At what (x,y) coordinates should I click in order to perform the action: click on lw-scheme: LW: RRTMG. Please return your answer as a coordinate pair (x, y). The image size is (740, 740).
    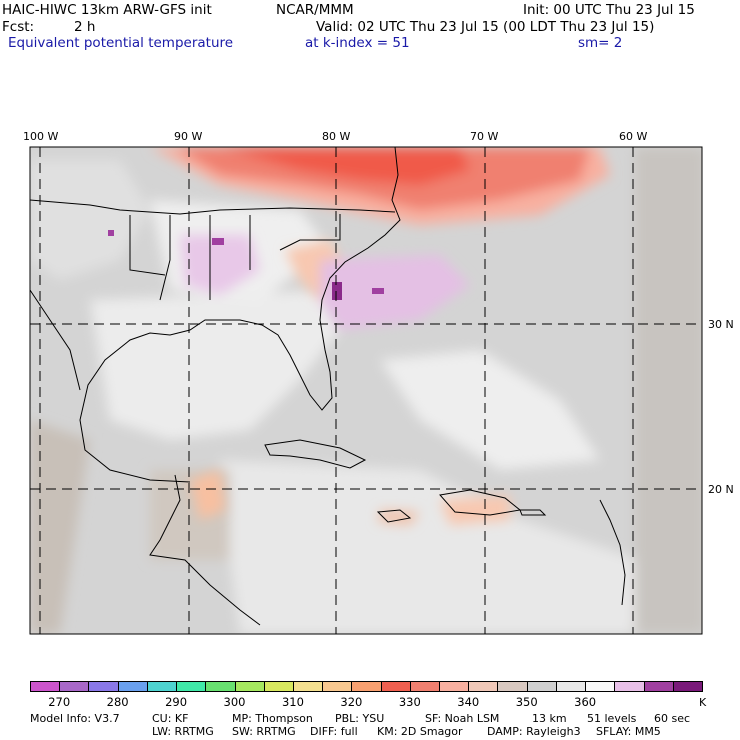
    Looking at the image, I should click on (183, 731).